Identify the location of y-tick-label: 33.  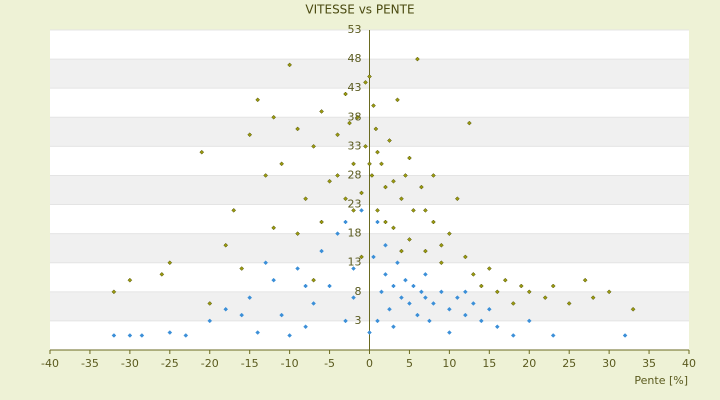
(355, 145).